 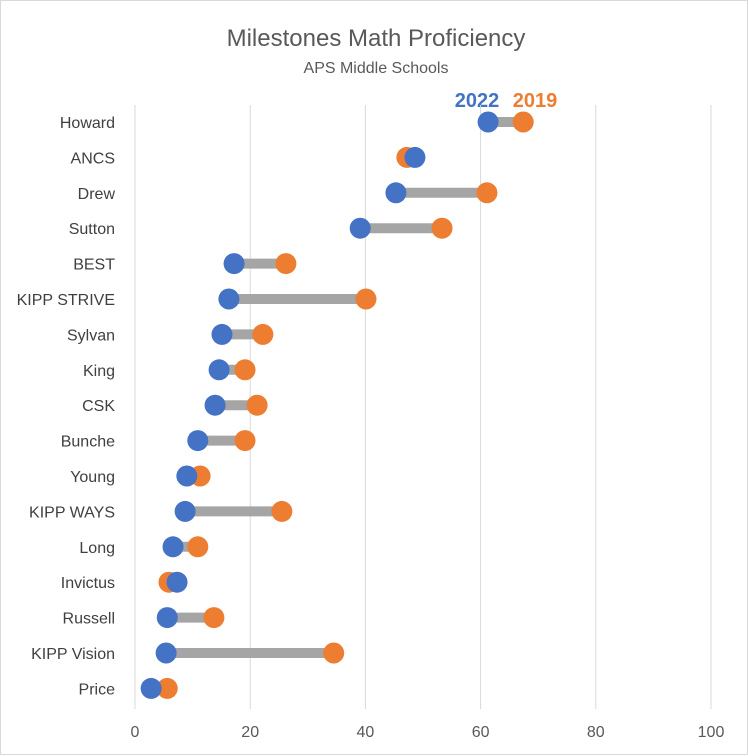 I want to click on category-label: Invictus, so click(x=88, y=583).